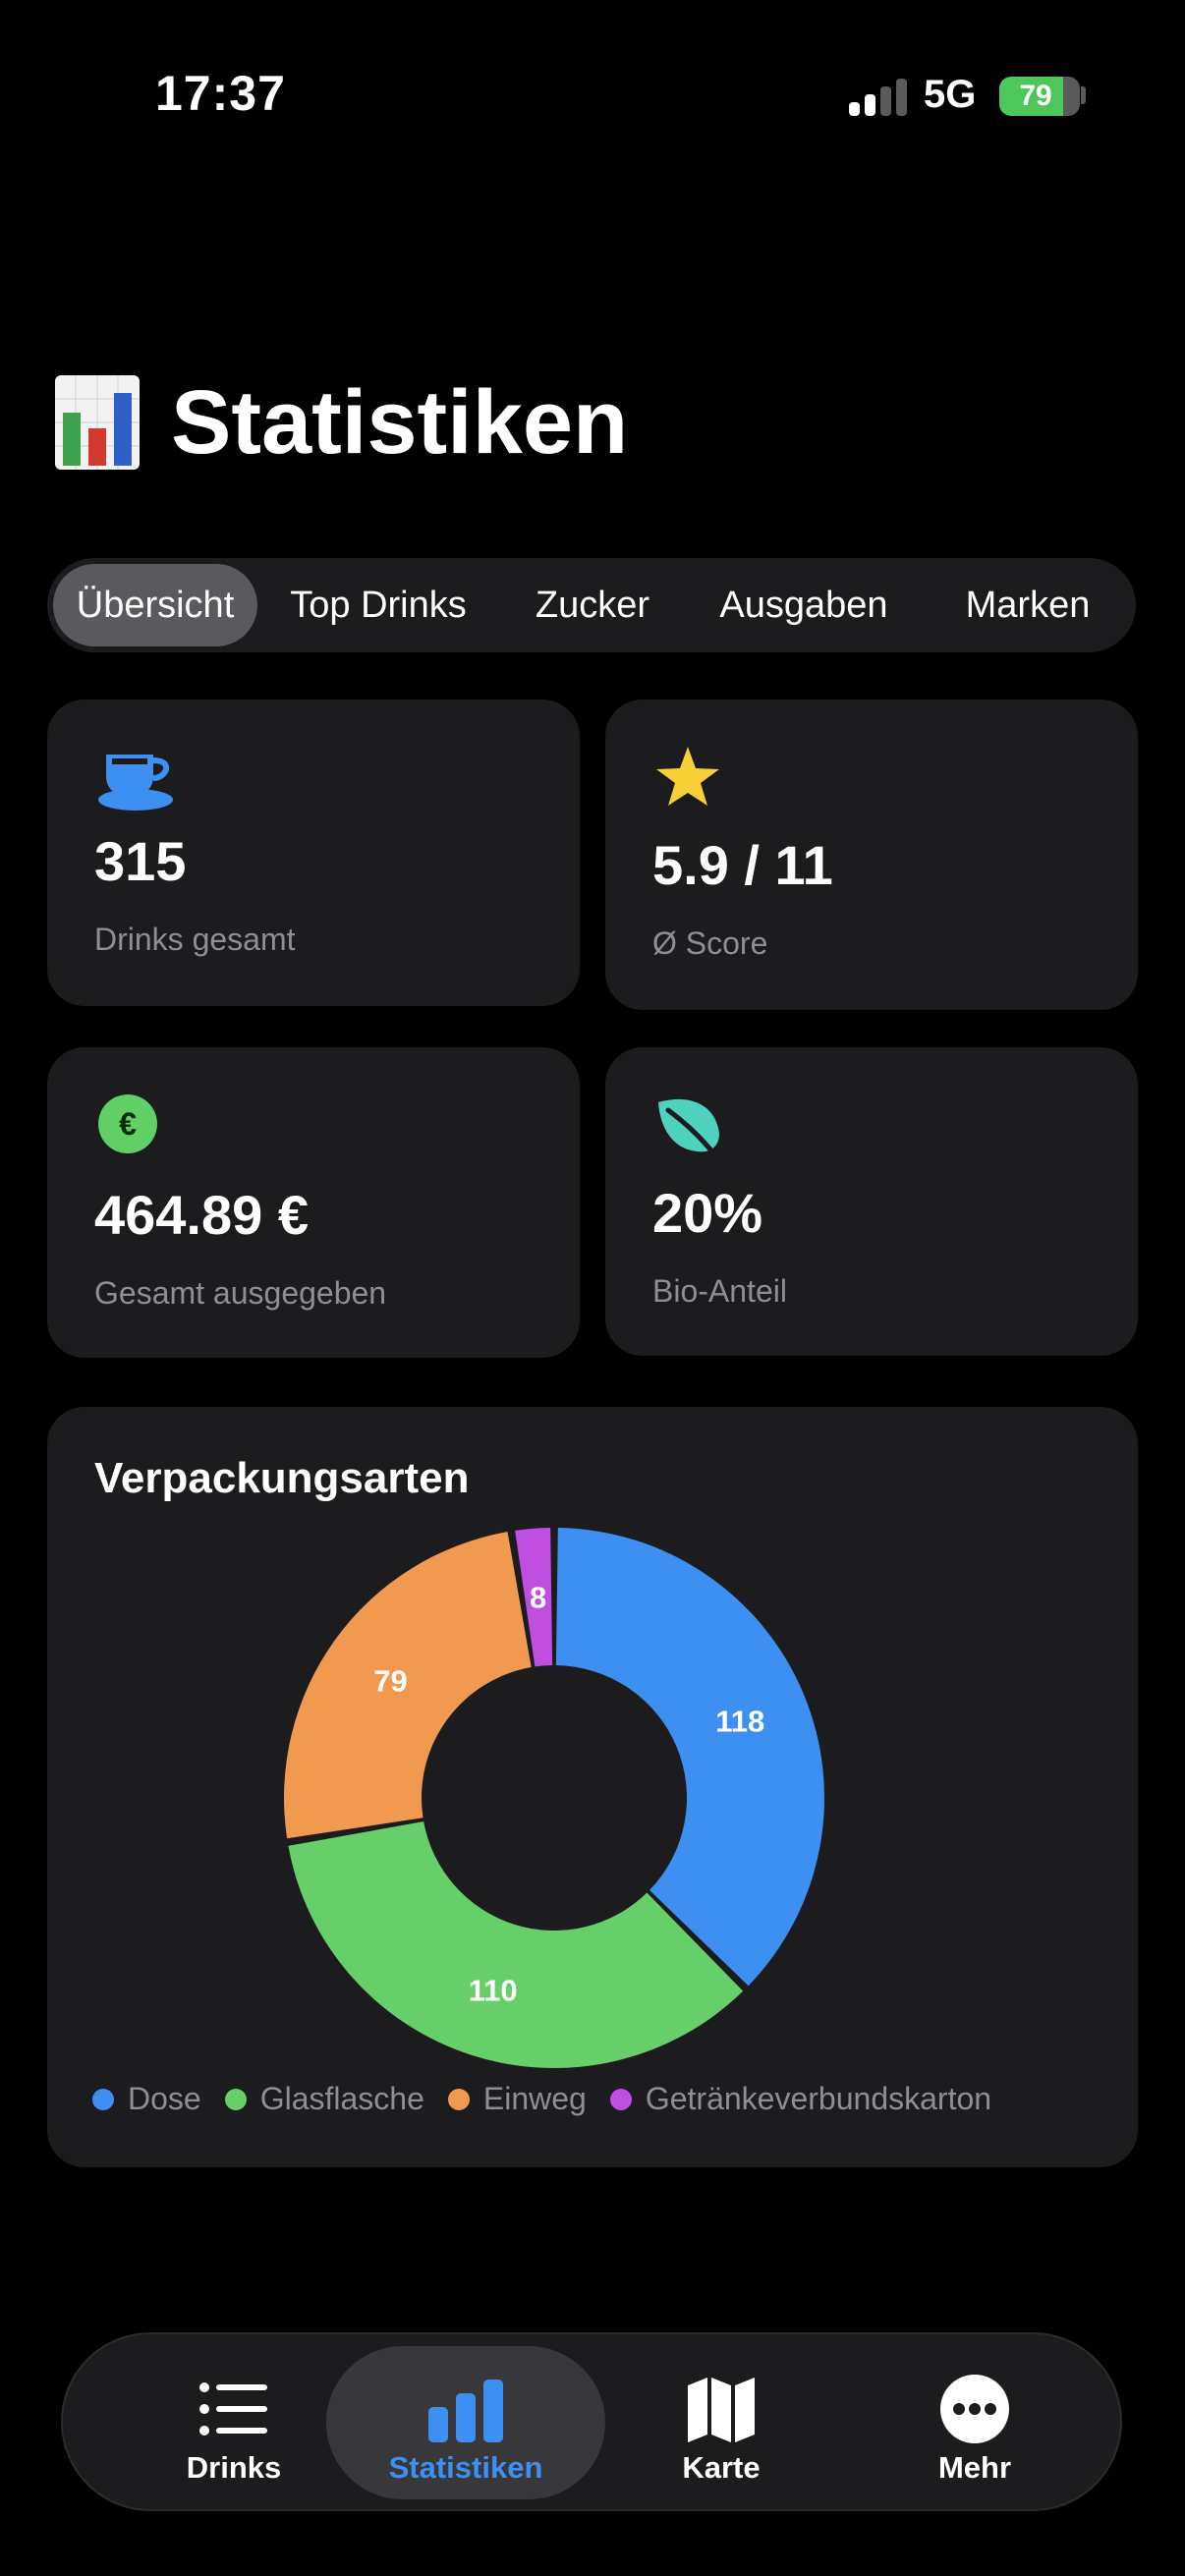  Describe the element at coordinates (165, 2098) in the screenshot. I see `legend-label: Dose` at that location.